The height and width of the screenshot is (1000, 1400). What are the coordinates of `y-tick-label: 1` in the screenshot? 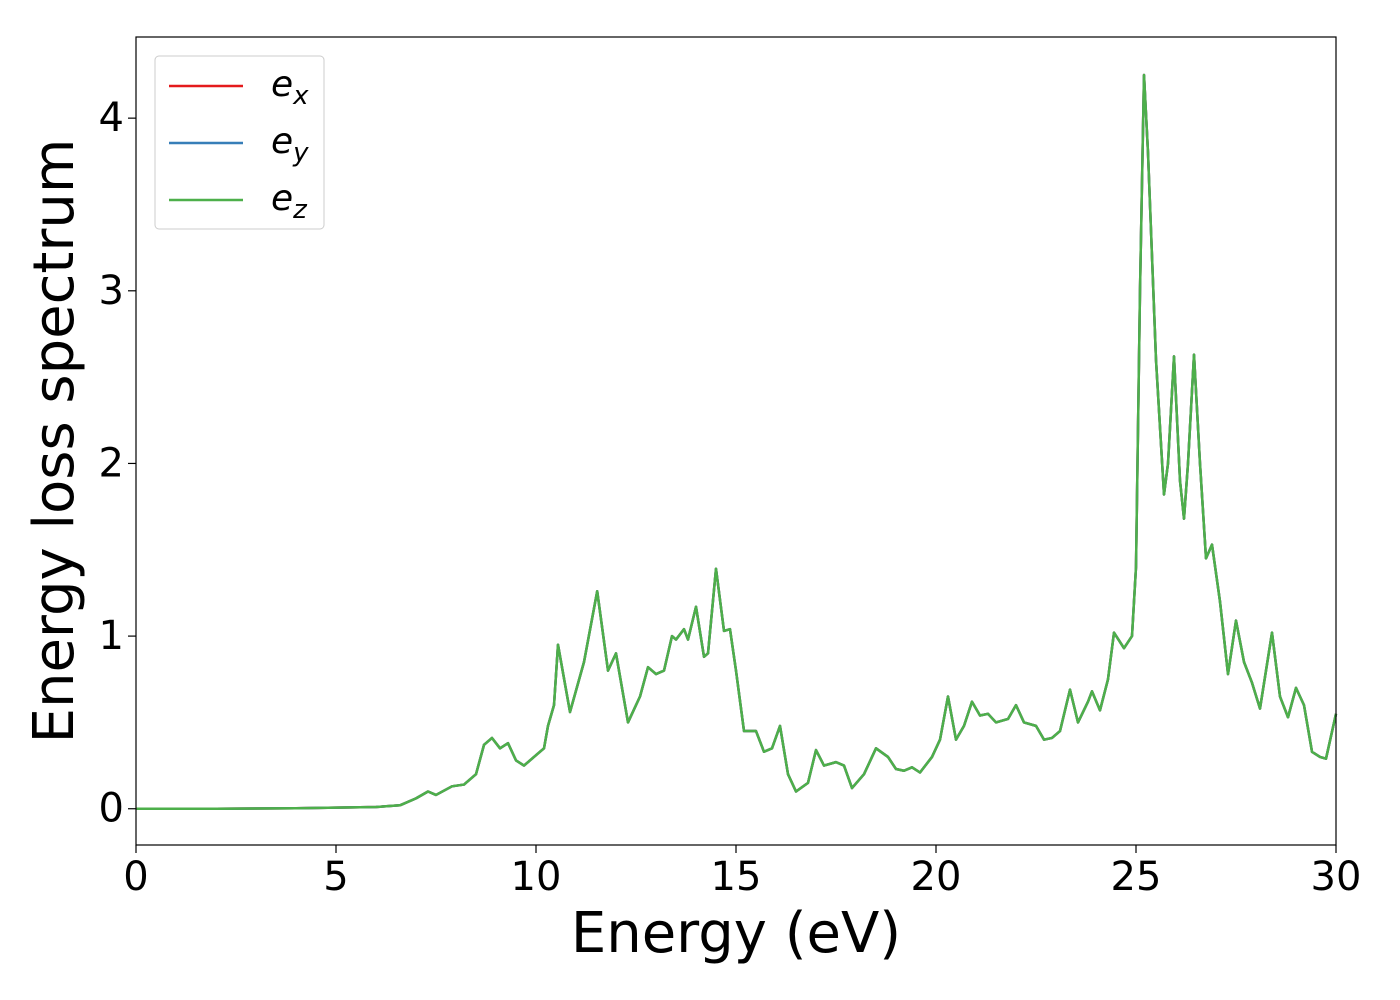 It's located at (111, 636).